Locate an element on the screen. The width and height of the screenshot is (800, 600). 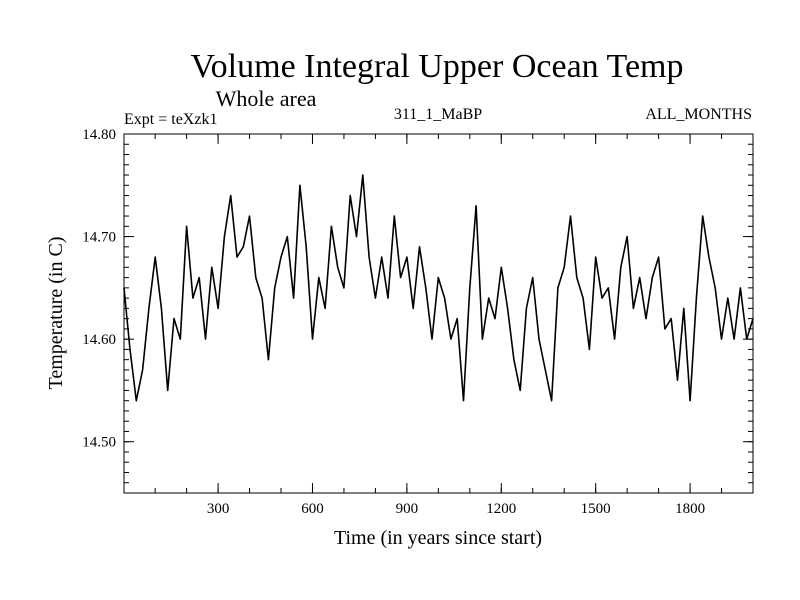
y-tick-label: 14.50 is located at coordinates (99, 443).